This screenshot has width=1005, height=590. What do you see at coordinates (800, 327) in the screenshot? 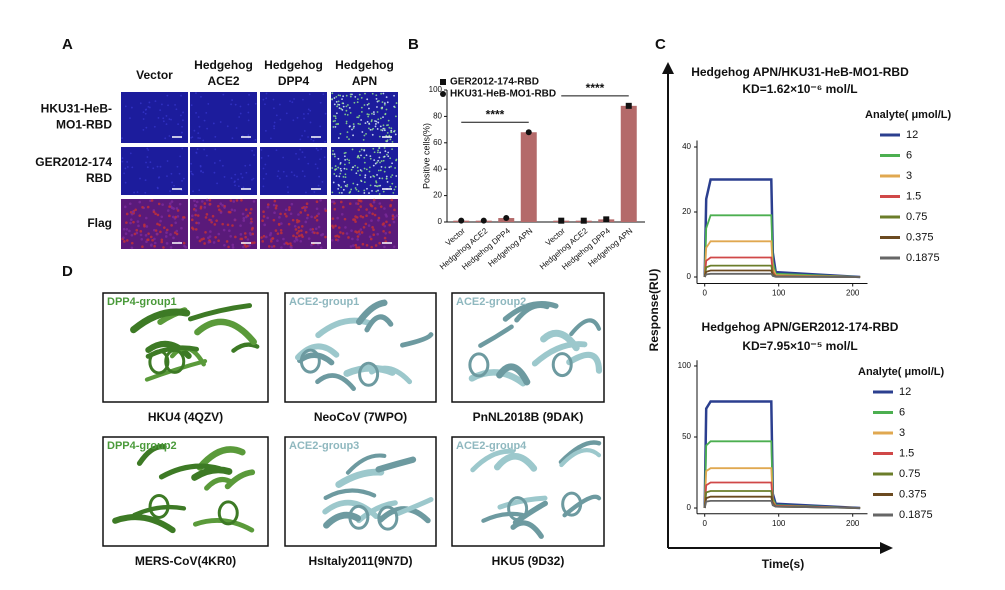
I see `chart-title: Hedgehog APN/GER2012-174-RBD` at bounding box center [800, 327].